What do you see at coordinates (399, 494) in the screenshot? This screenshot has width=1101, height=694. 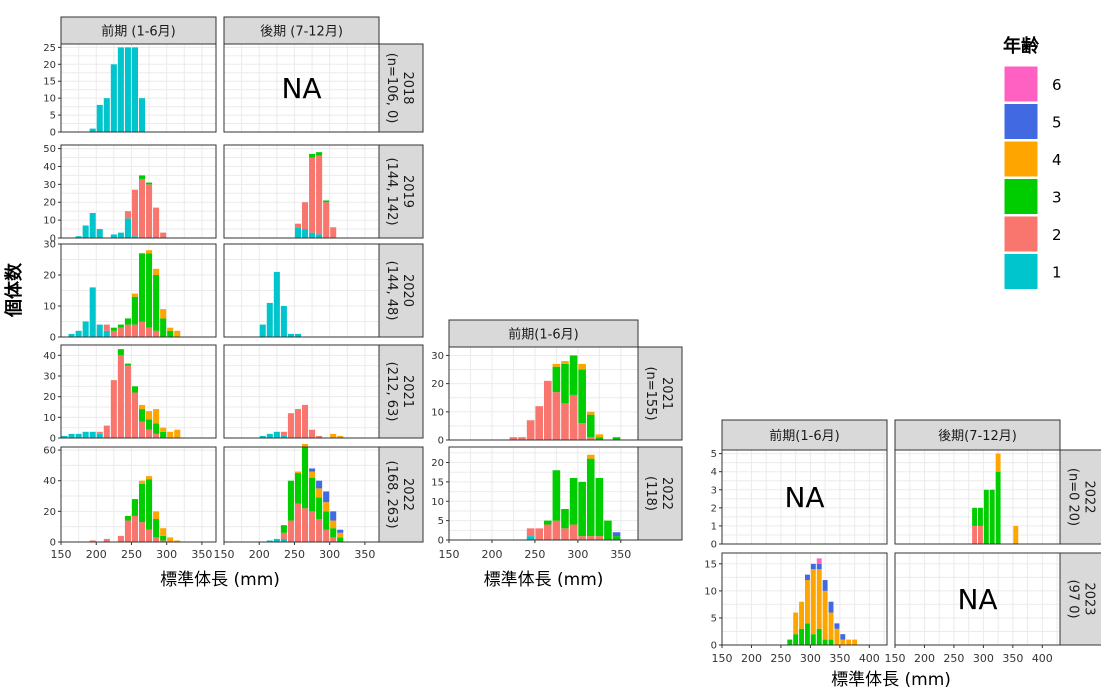 I see `row-strip-text: 2022(168, 263)` at bounding box center [399, 494].